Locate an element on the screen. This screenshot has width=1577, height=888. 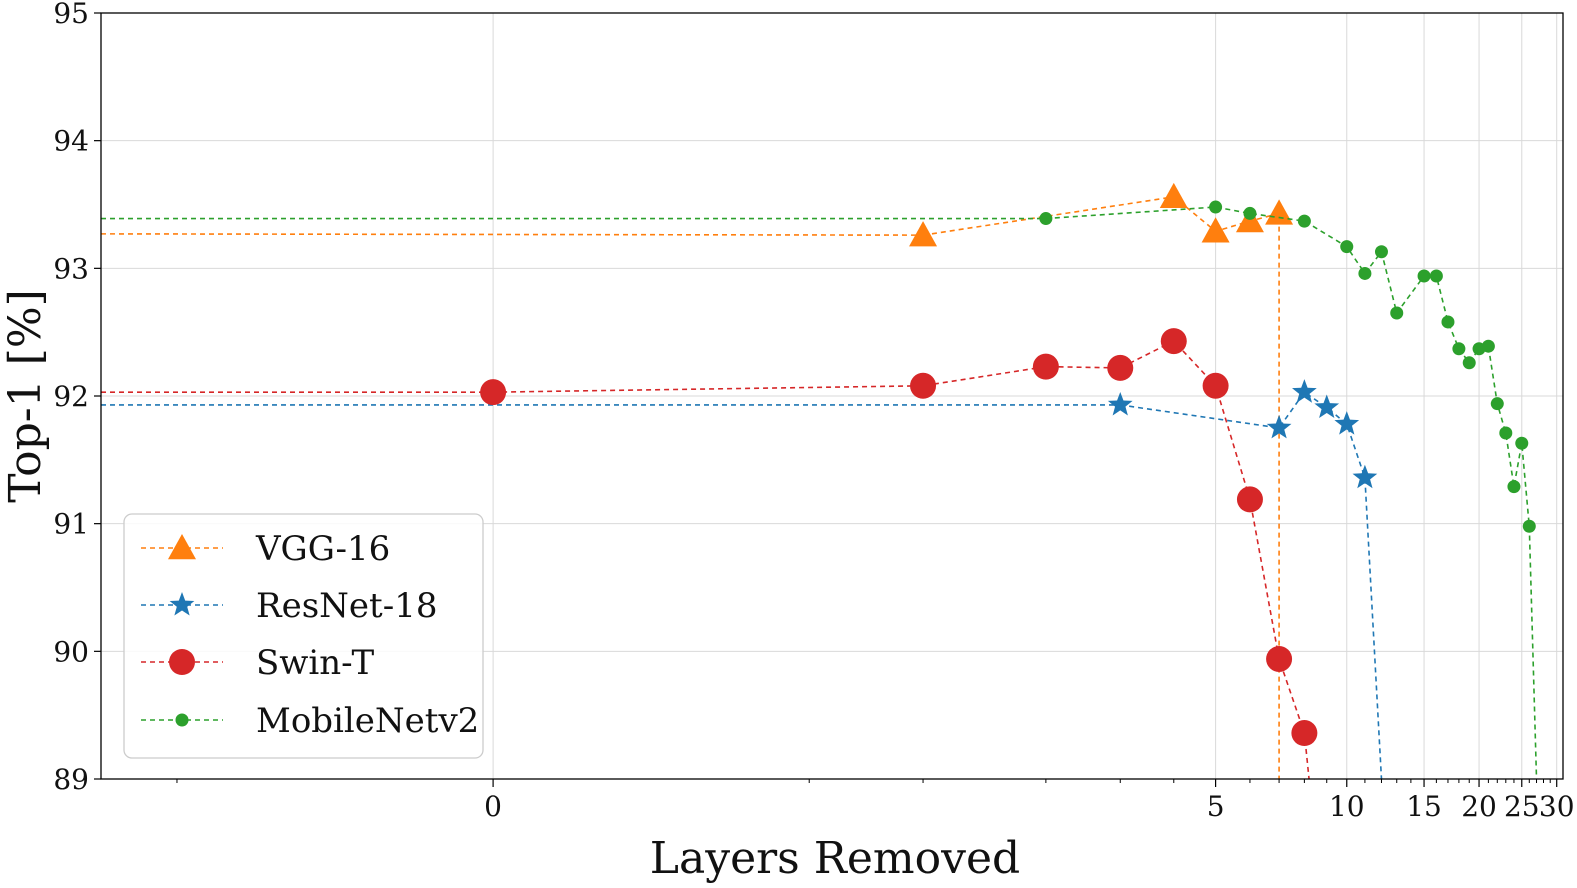
legend-label: Swin-T is located at coordinates (315, 663).